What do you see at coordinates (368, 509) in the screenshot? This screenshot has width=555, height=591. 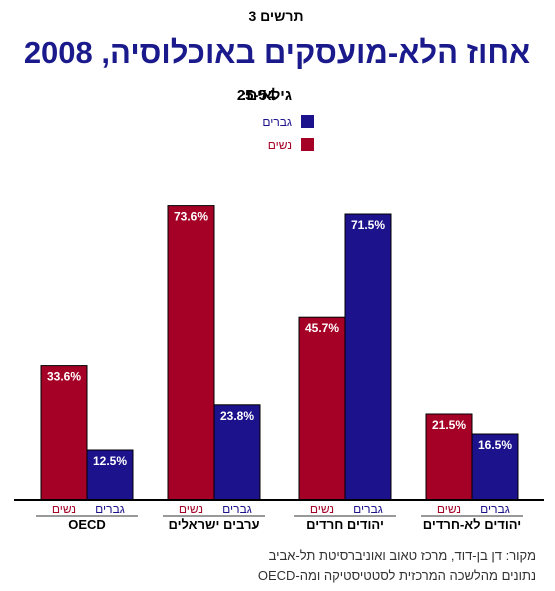 I see `bar-sublabel-2-1: גברים` at bounding box center [368, 509].